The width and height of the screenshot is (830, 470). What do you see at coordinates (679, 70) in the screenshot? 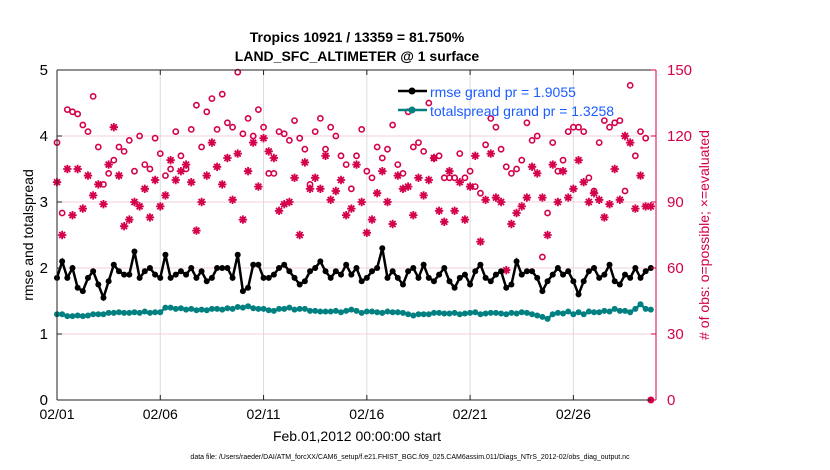
I see `y2-tick-label: 150` at bounding box center [679, 70].